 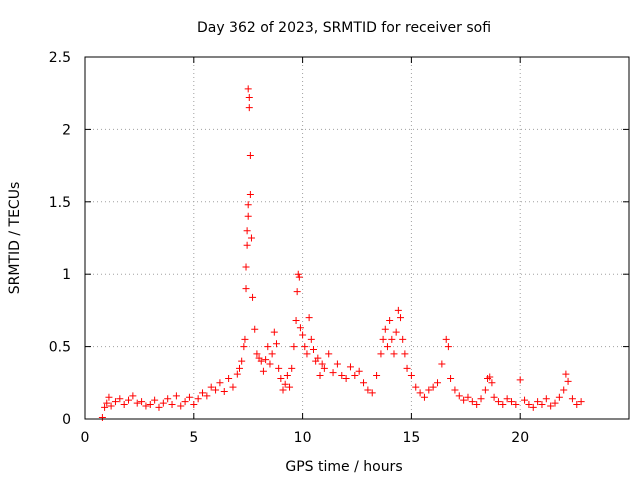 I want to click on y-tick-label: 1, so click(x=66, y=275).